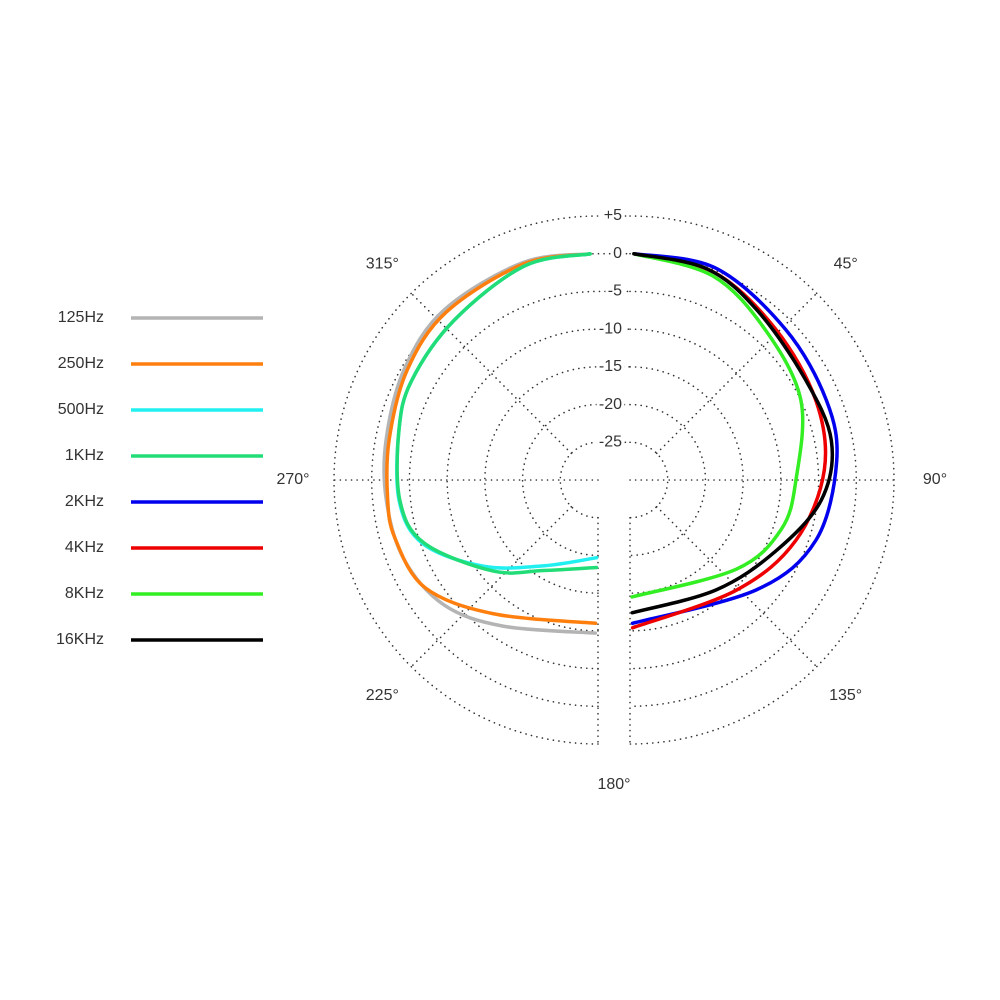 The width and height of the screenshot is (1000, 1000). I want to click on legend-label: 16KHz, so click(80, 639).